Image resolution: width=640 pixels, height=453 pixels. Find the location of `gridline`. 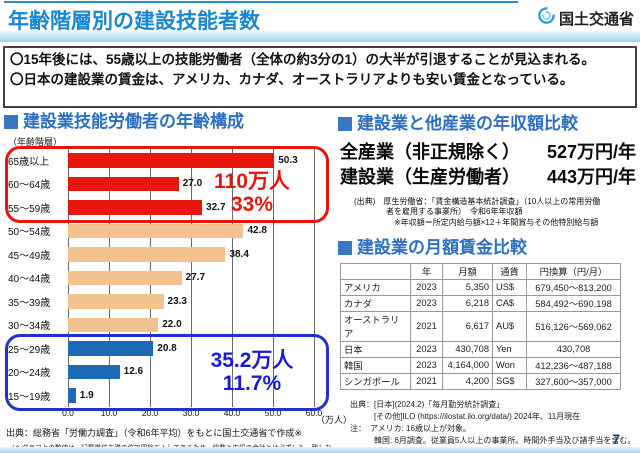

gridline is located at coordinates (273, 278).